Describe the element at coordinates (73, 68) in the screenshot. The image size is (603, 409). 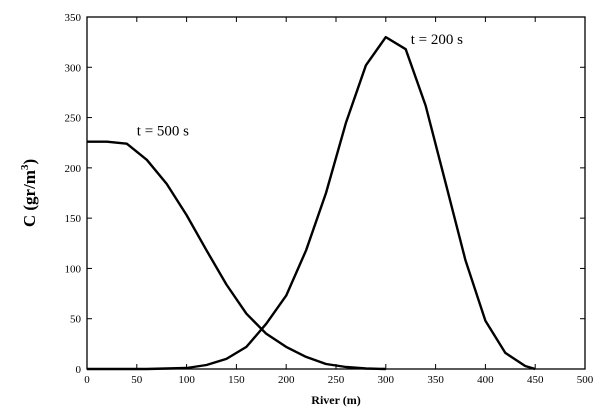
I see `y-tick-label: 300` at that location.